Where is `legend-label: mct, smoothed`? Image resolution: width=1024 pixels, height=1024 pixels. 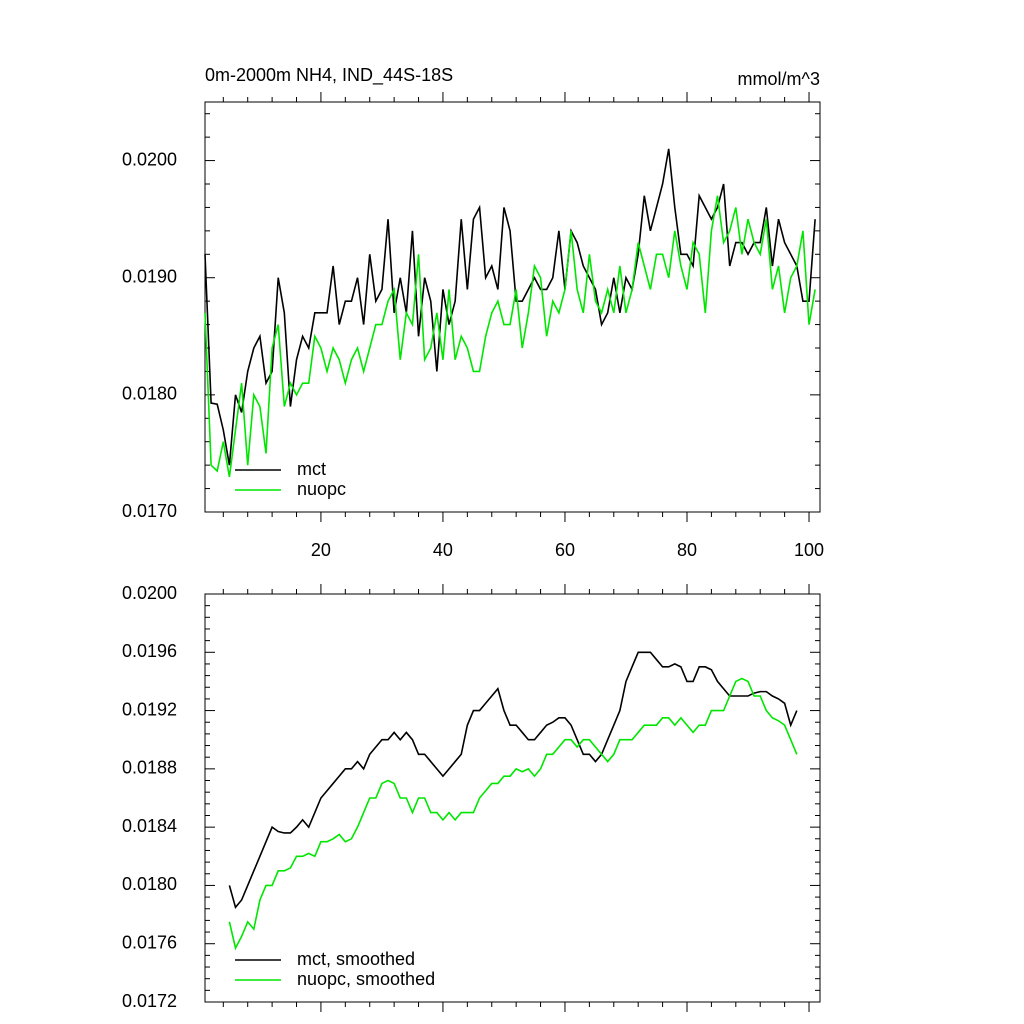 legend-label: mct, smoothed is located at coordinates (356, 959).